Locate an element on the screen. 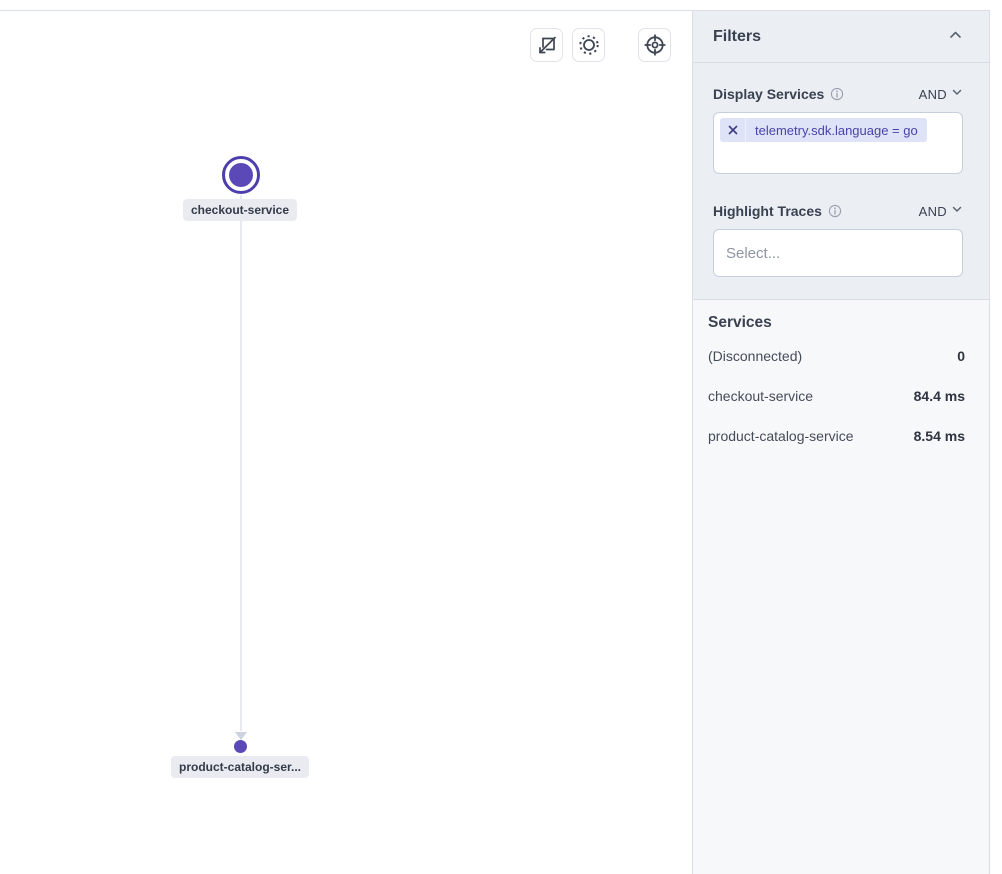 This screenshot has height=874, width=1002. node-checkout-service is located at coordinates (241, 175).